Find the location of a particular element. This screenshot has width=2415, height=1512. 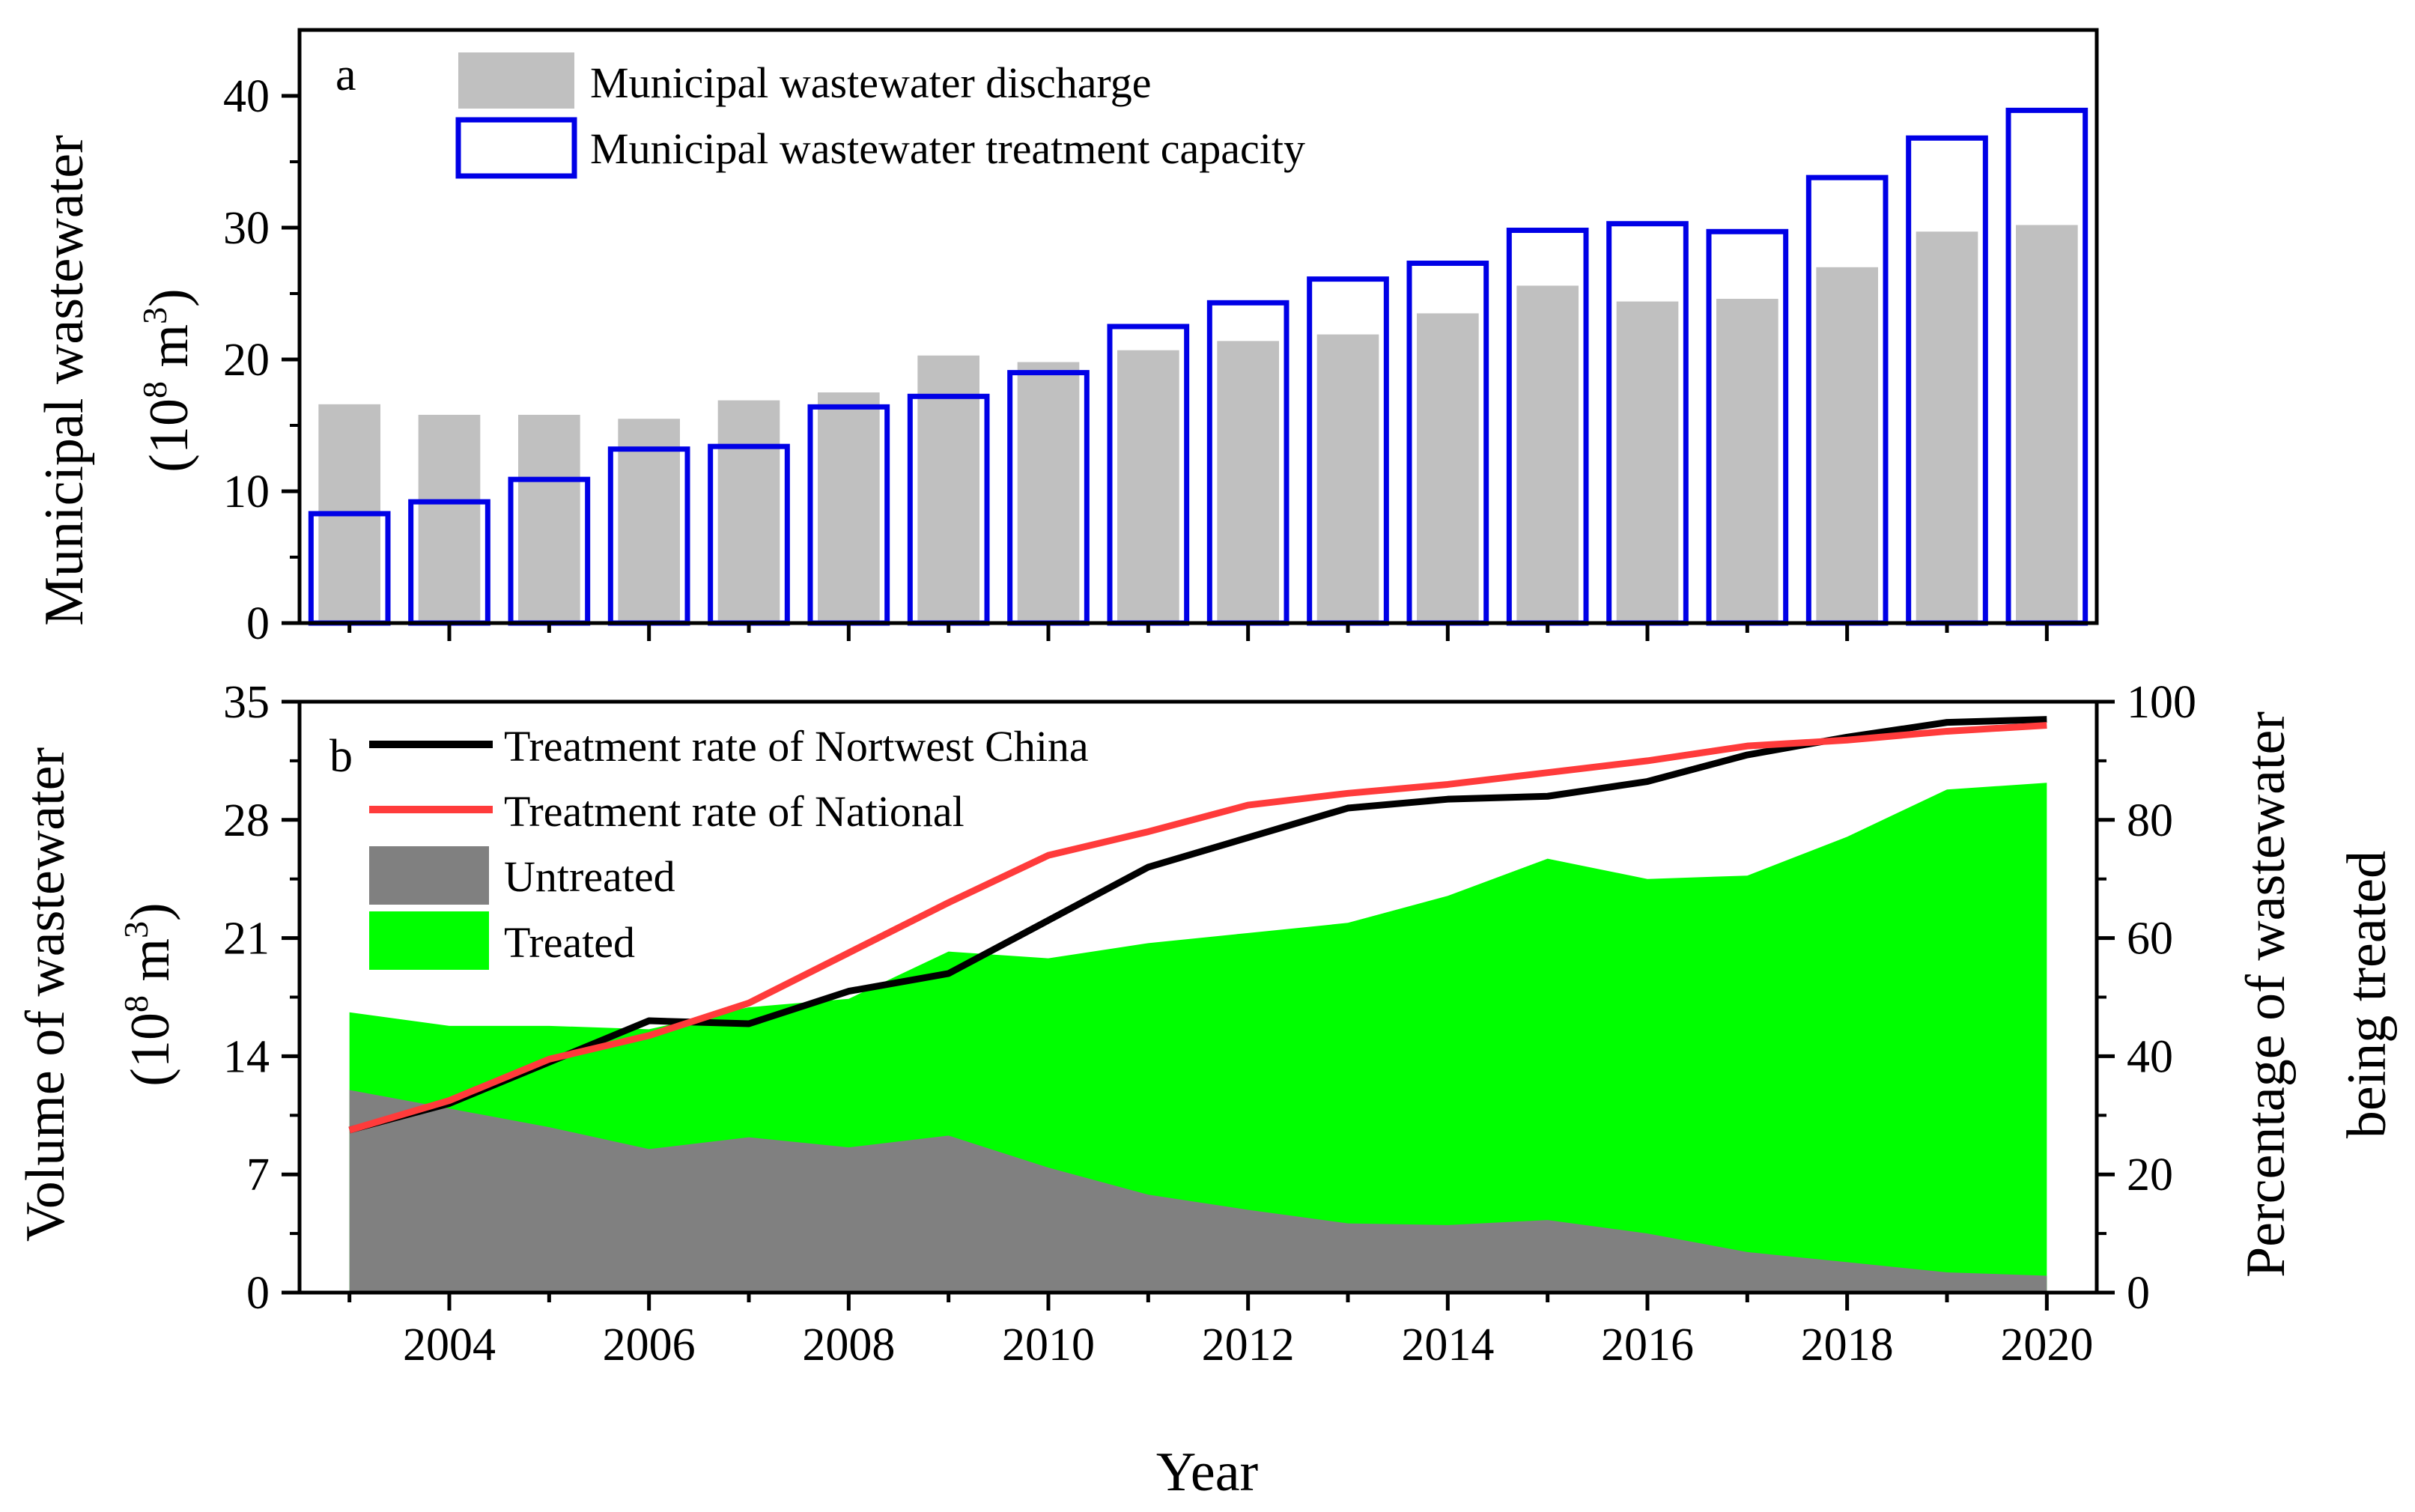

panel-b-left-ytick-label: 21 is located at coordinates (246, 939).